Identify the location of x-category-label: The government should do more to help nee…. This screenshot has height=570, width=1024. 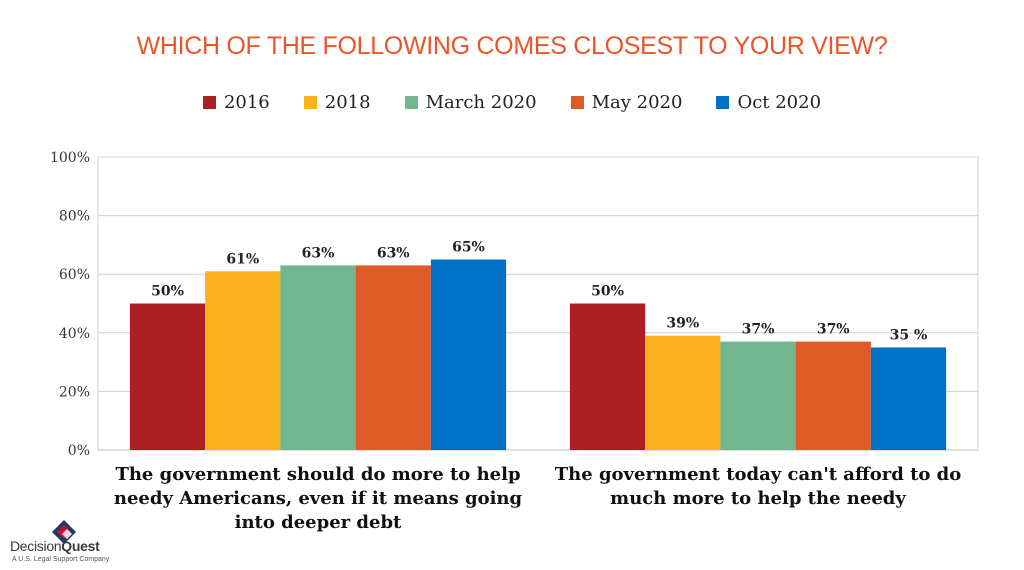
(318, 498).